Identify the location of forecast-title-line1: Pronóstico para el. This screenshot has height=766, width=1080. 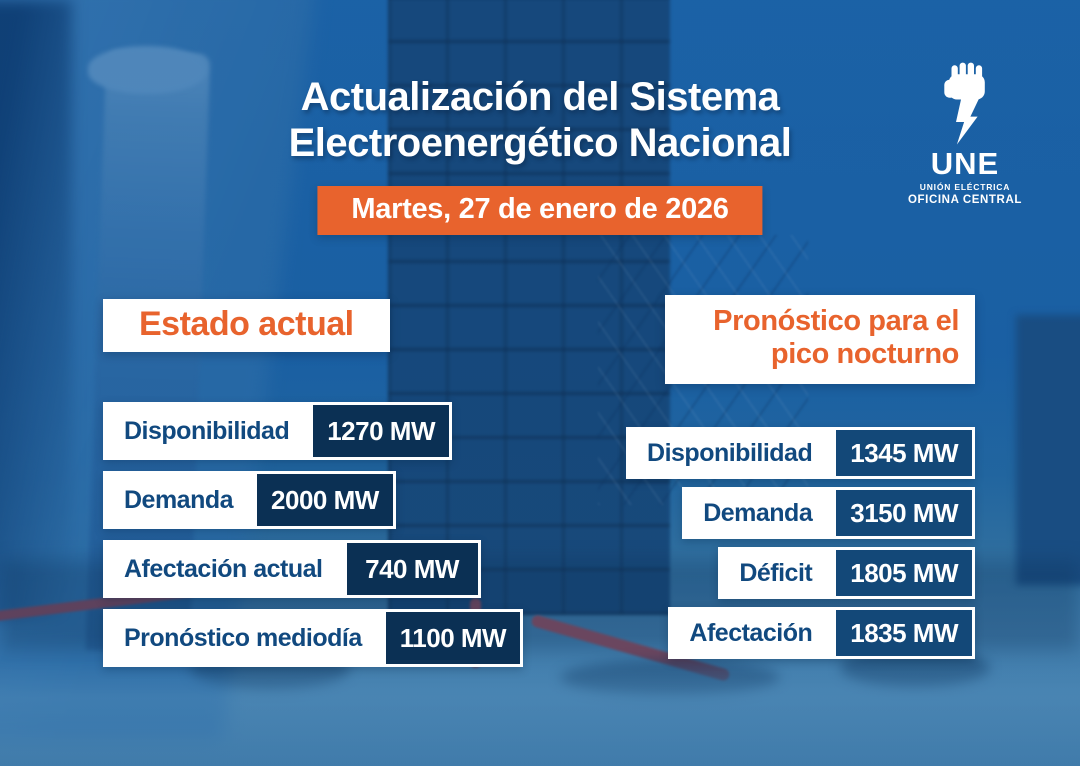
(836, 321).